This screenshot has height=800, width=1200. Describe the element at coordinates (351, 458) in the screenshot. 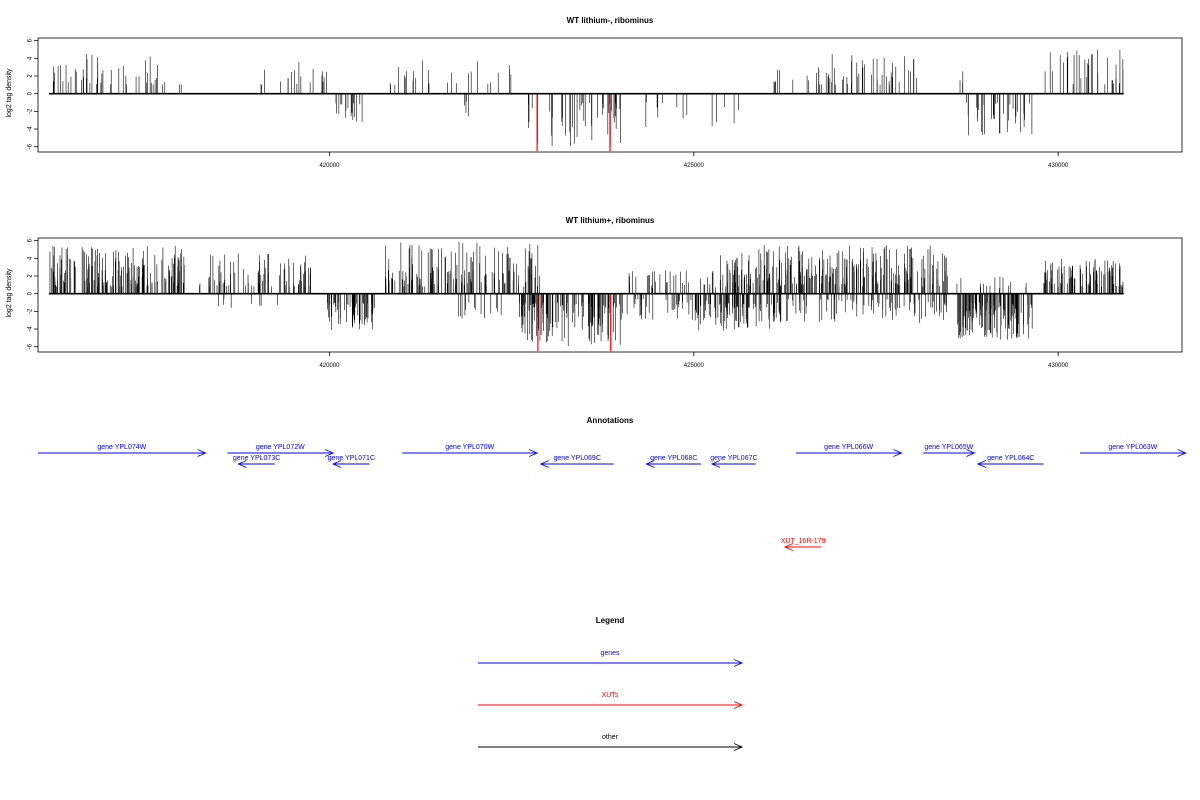

I see `gene-label: gene YPL071C` at that location.